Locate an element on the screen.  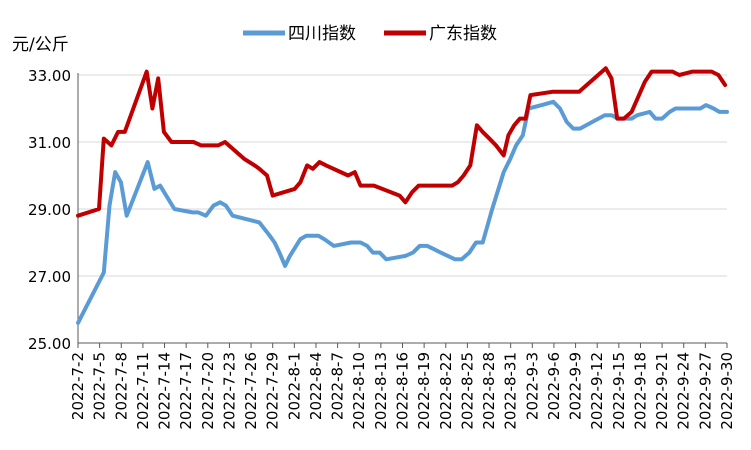
x-tick-label: 2022-8-13 is located at coordinates (381, 391).